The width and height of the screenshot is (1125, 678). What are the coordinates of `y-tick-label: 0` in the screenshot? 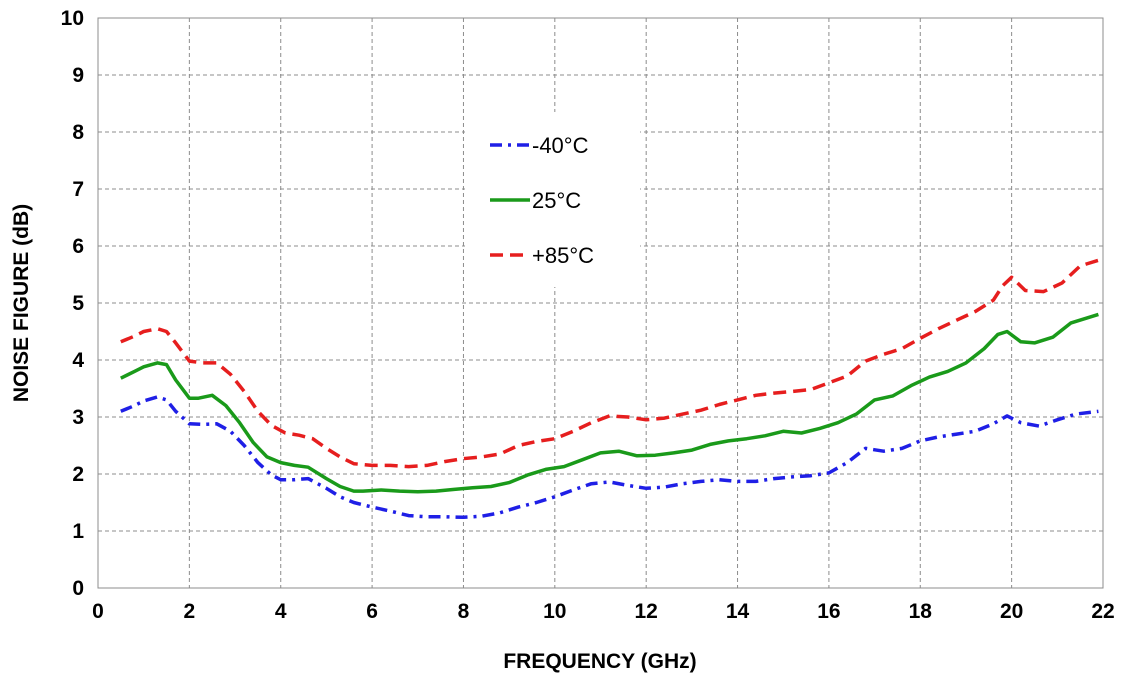 It's located at (78, 588).